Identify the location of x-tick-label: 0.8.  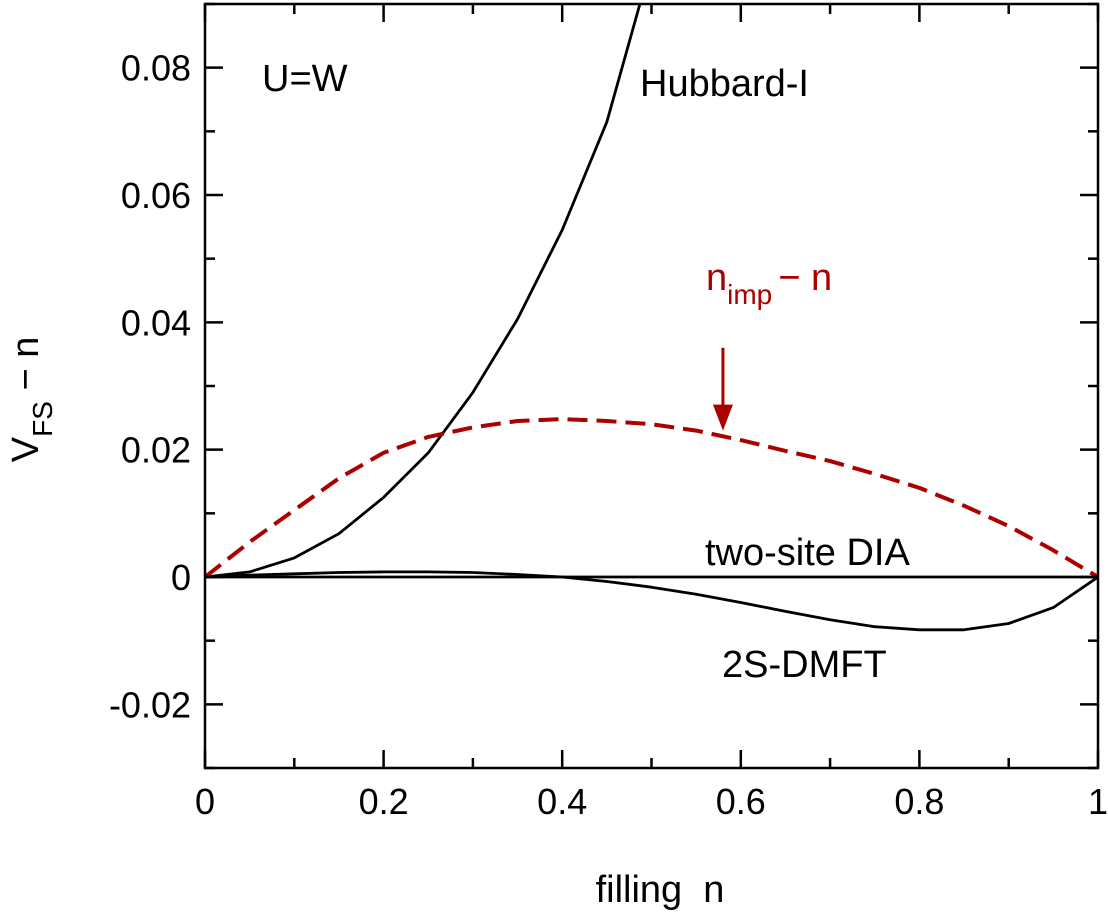
(919, 801).